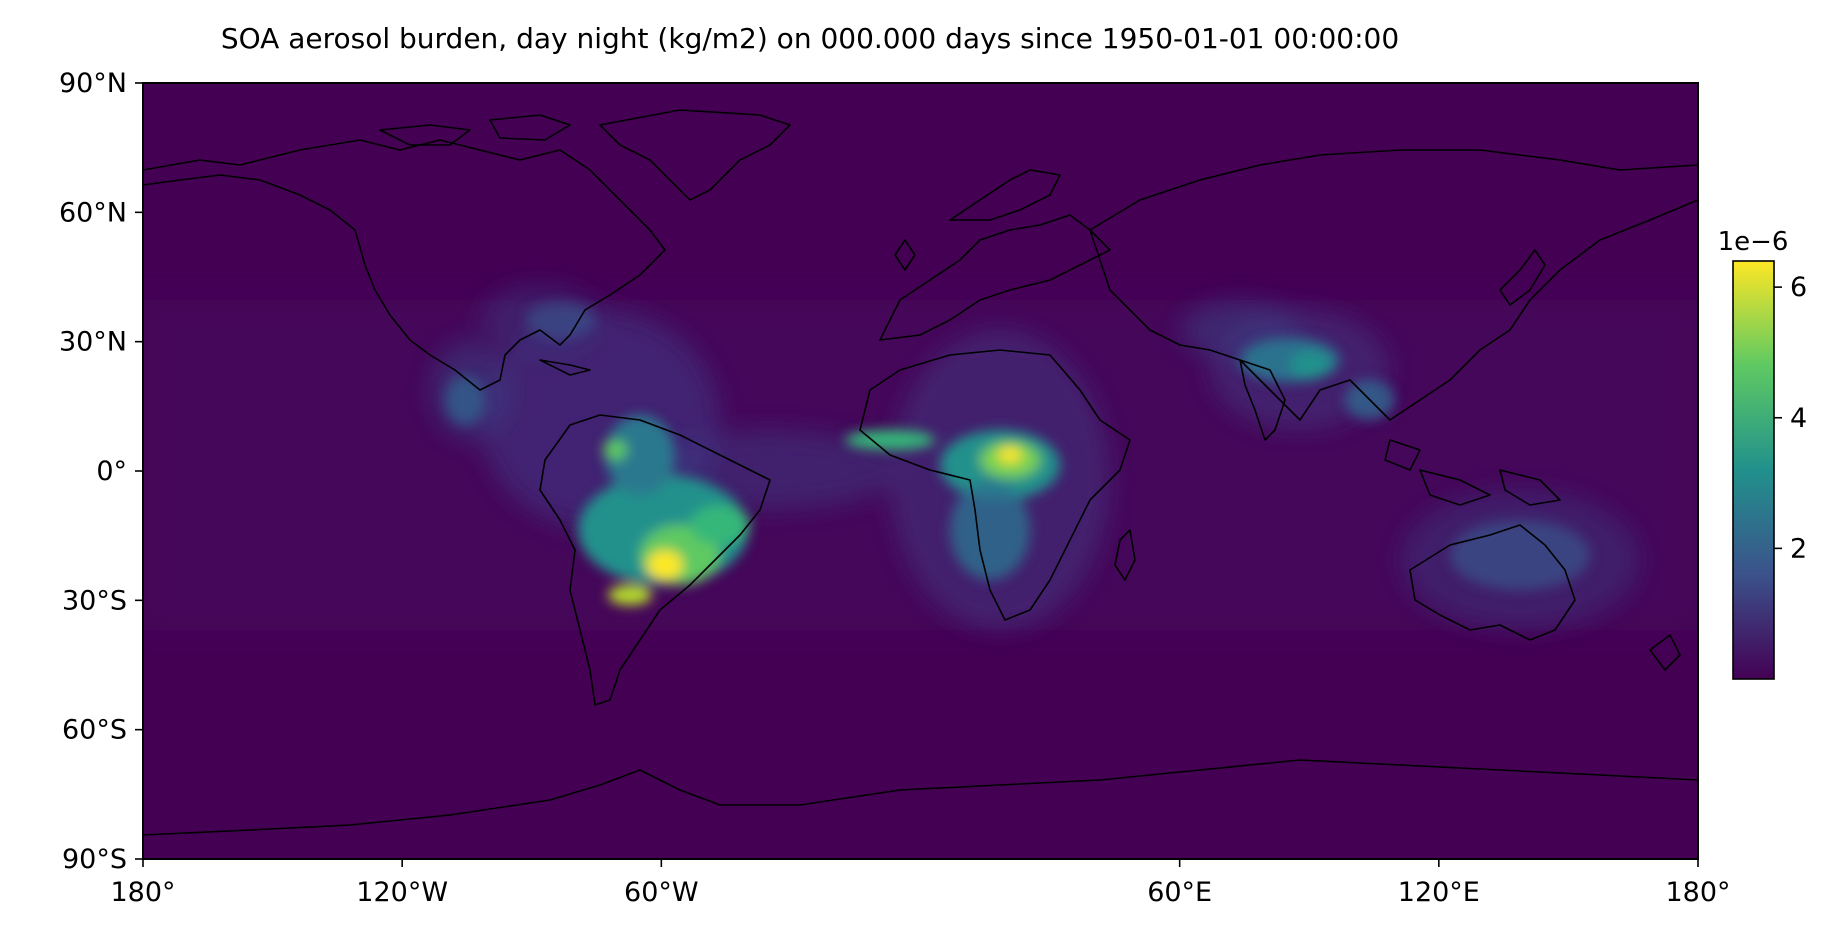  Describe the element at coordinates (661, 892) in the screenshot. I see `lon-tick-label: 60°W` at that location.